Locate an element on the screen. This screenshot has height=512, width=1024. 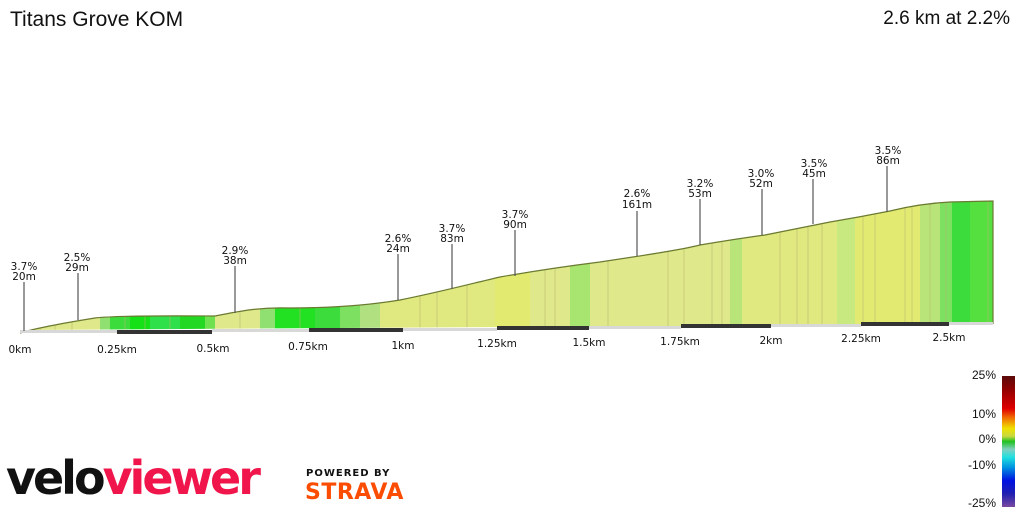
legend-label-10: 10% is located at coordinates (983, 414).